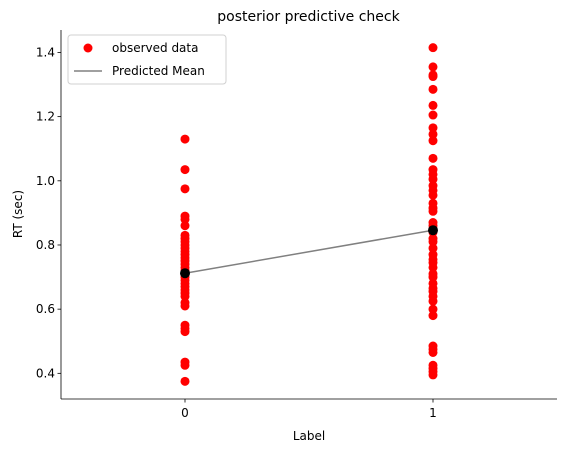 The height and width of the screenshot is (453, 567). What do you see at coordinates (45, 373) in the screenshot?
I see `y-tick-label: 0.4` at bounding box center [45, 373].